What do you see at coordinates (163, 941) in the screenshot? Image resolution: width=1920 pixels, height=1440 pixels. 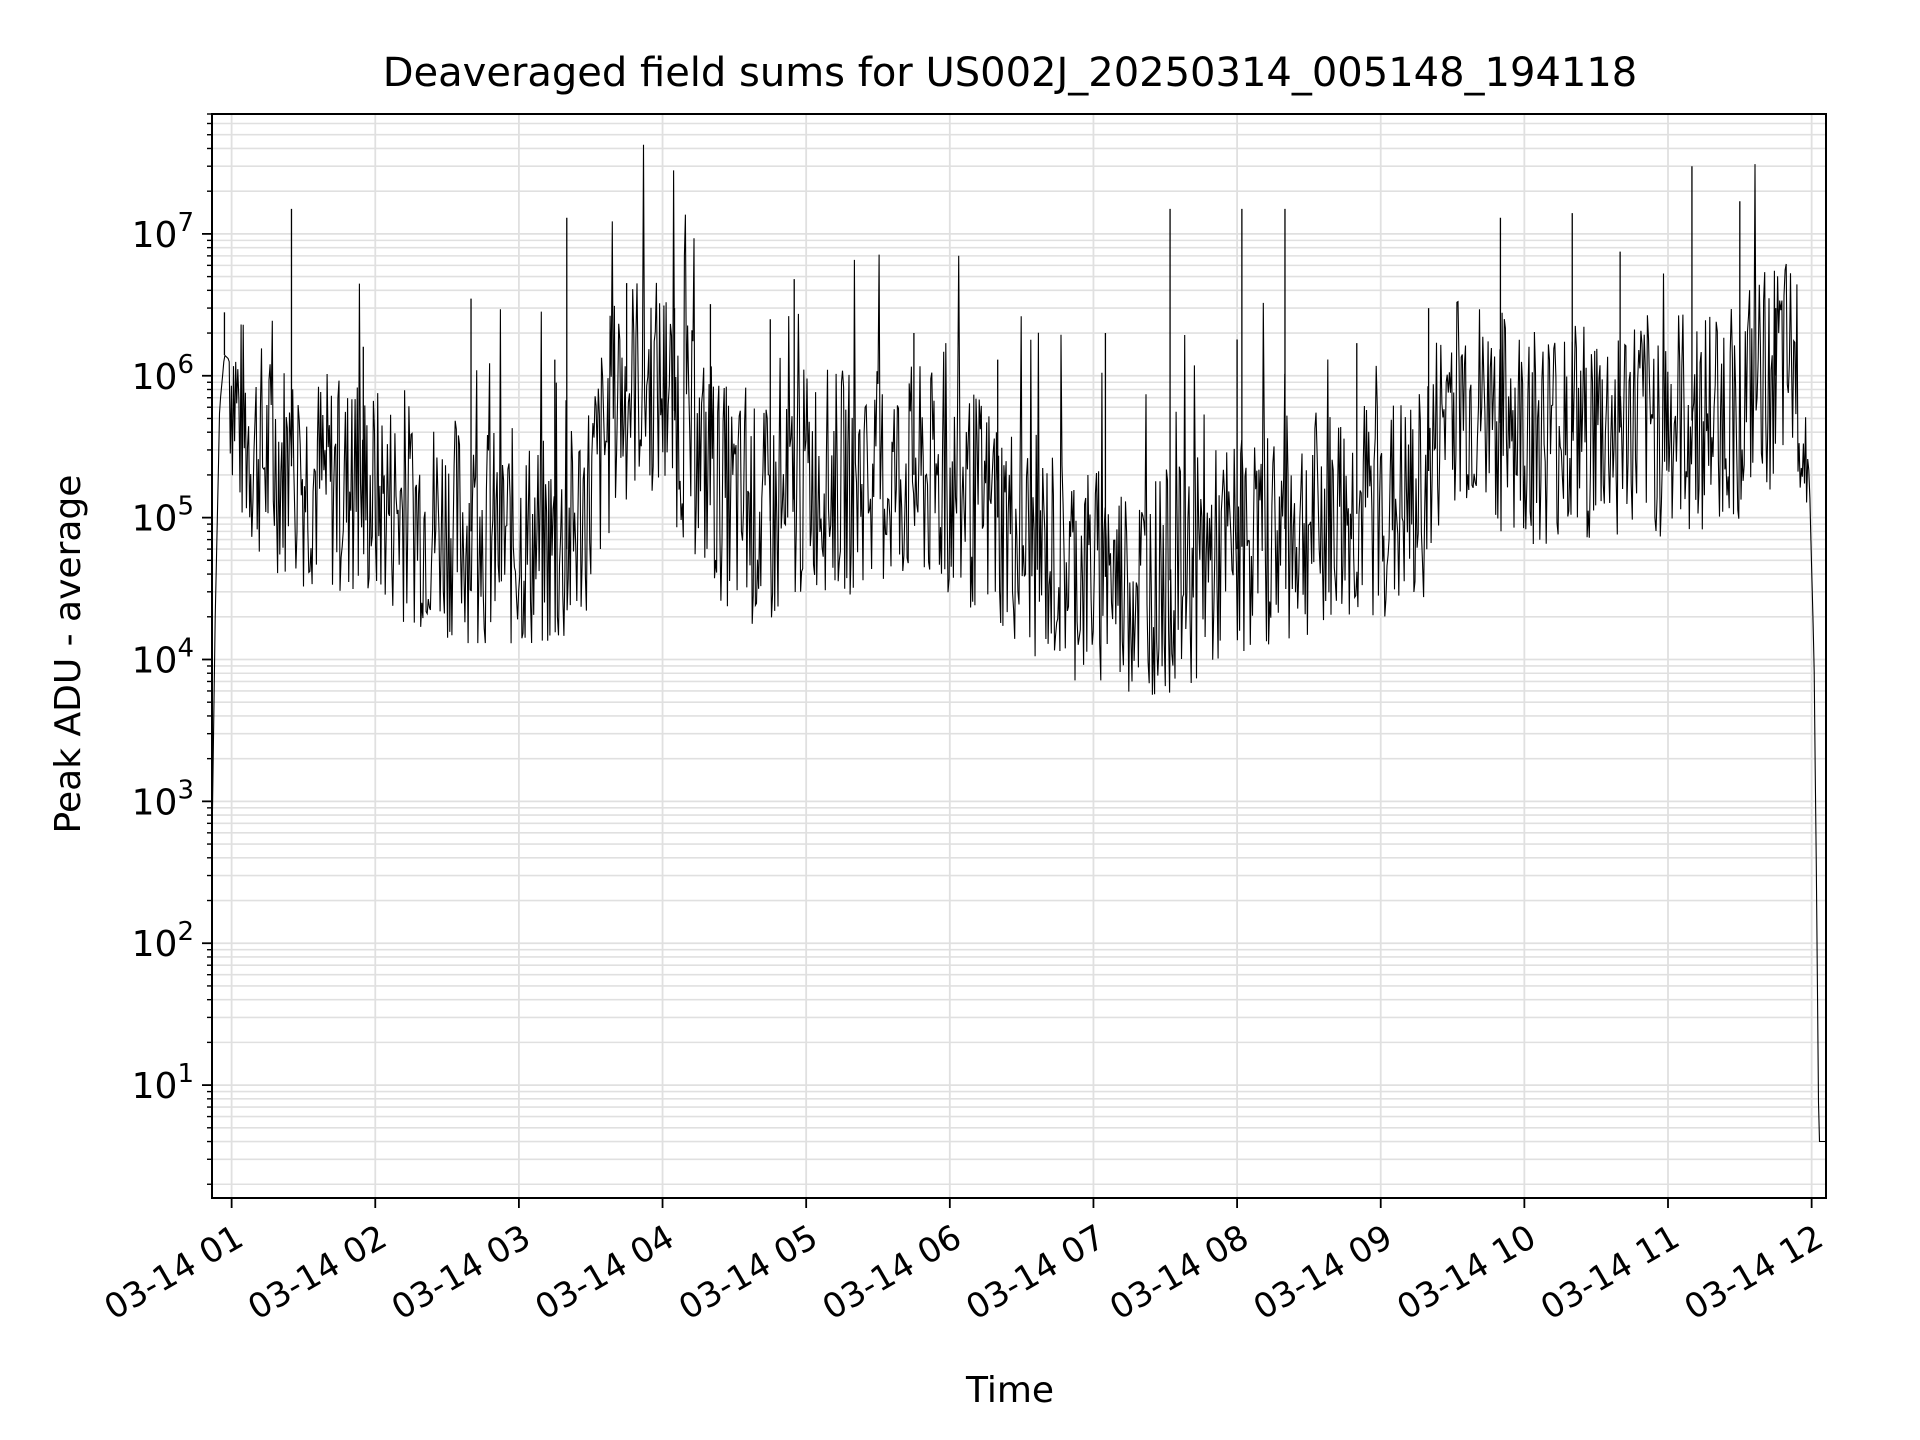 I see `y-tick-label: 10²` at bounding box center [163, 941].